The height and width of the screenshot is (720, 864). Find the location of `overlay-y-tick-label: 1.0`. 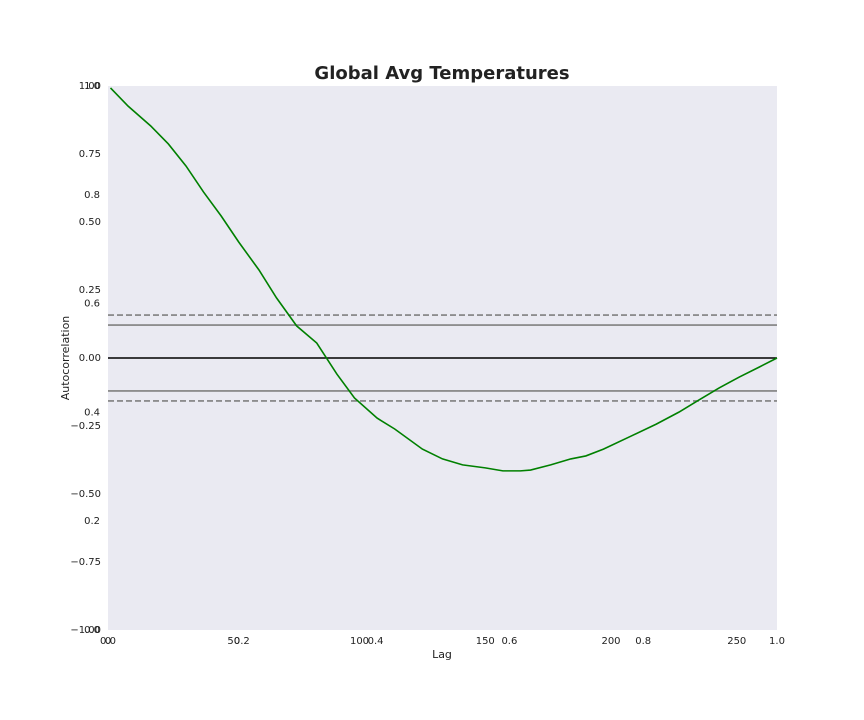

overlay-y-tick-label: 1.0 is located at coordinates (92, 86).